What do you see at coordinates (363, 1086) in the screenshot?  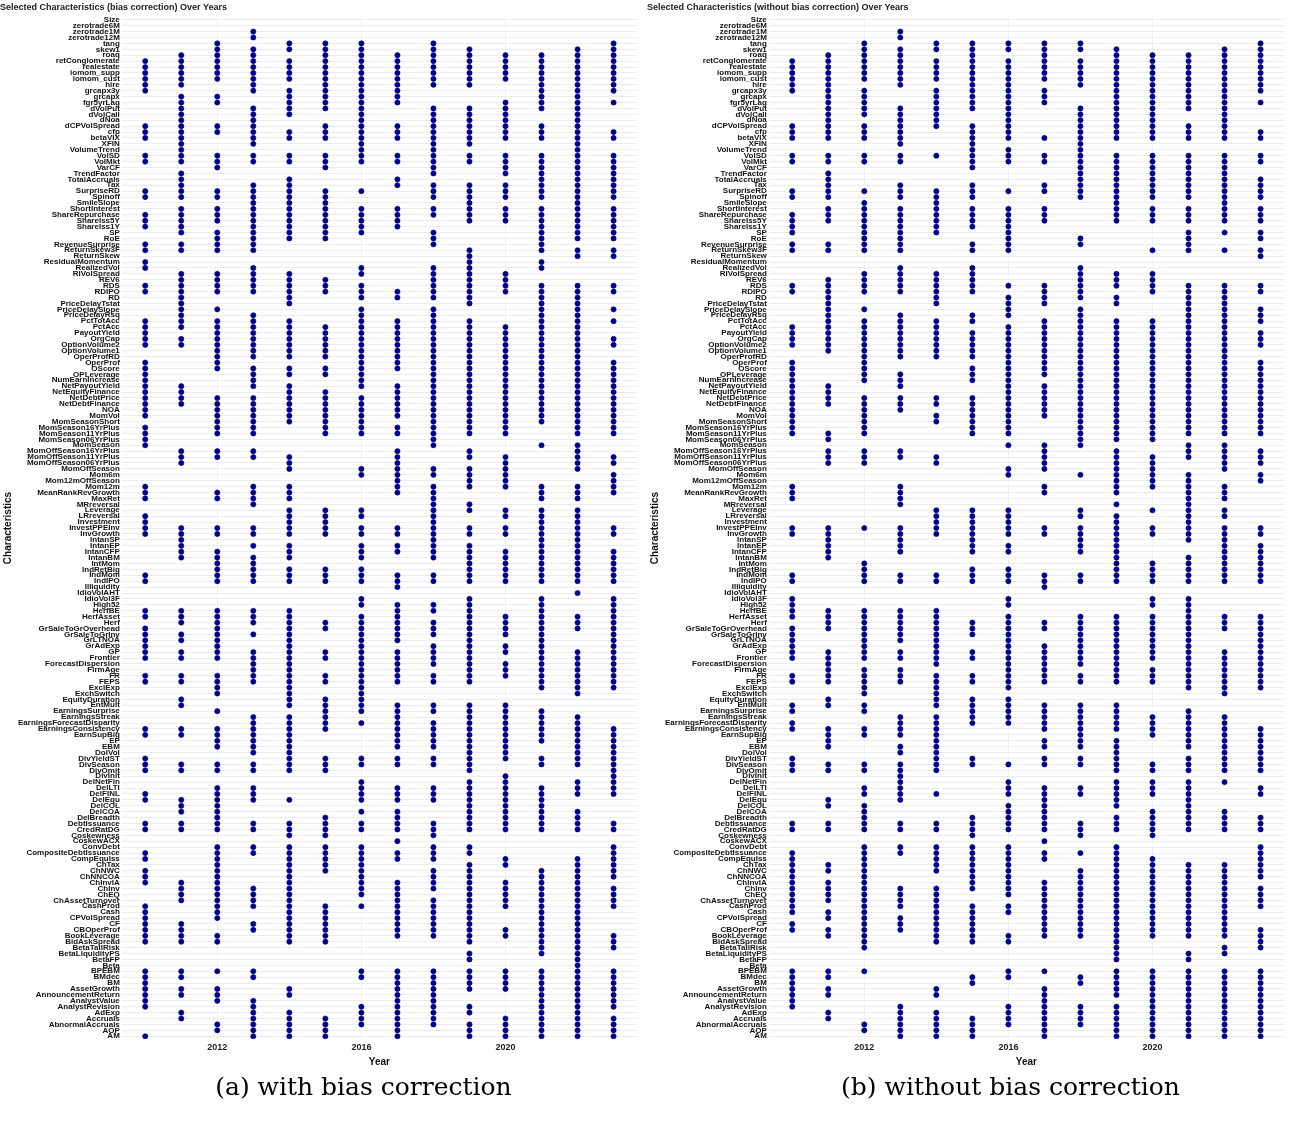 I see `text: (a) with bias correction` at bounding box center [363, 1086].